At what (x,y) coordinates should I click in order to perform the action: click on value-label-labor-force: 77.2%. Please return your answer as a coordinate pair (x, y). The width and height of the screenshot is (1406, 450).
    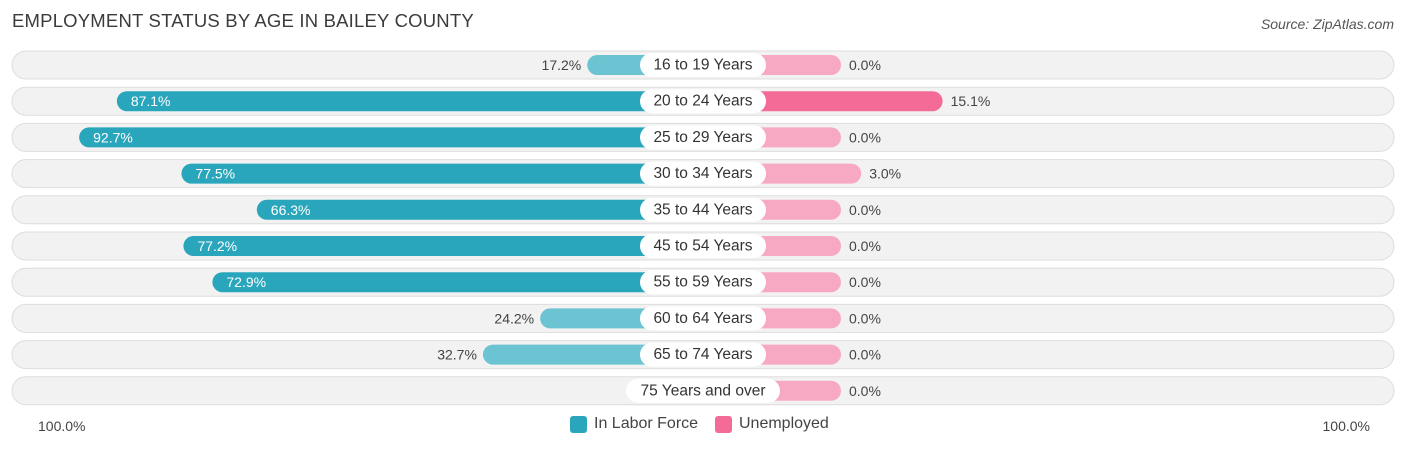
    Looking at the image, I should click on (217, 246).